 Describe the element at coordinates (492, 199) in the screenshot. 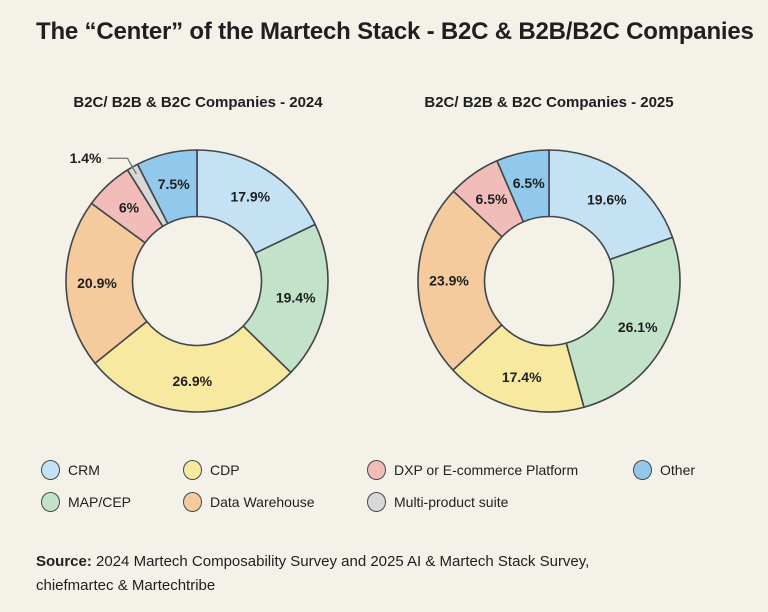

I see `slice-value-label-dxp-or-e-commerce-platform: 6.5%` at that location.